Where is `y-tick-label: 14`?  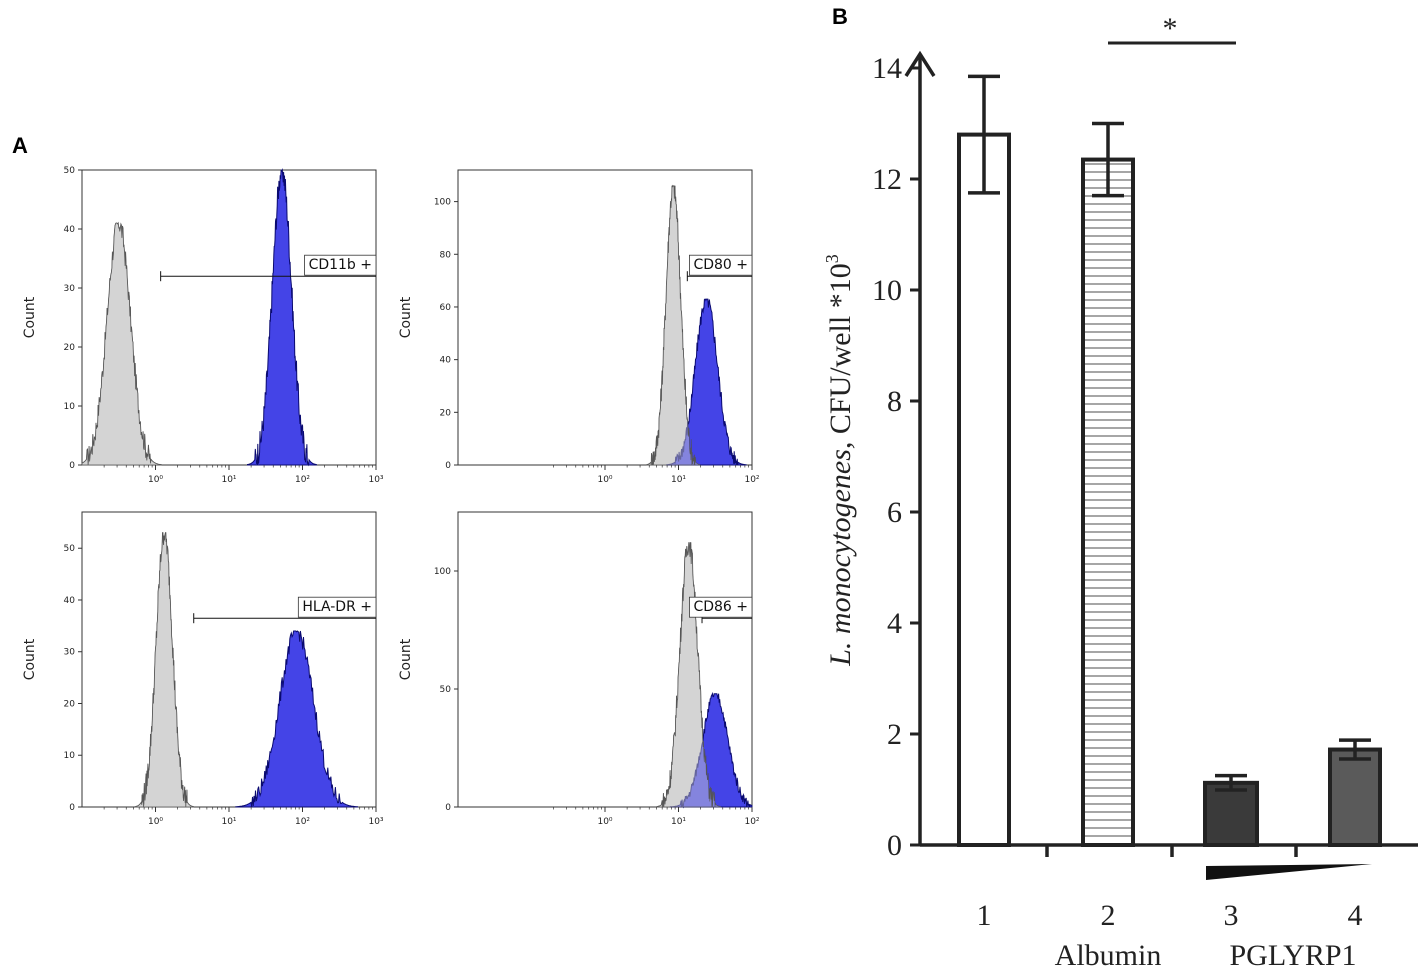
y-tick-label: 14 is located at coordinates (887, 68).